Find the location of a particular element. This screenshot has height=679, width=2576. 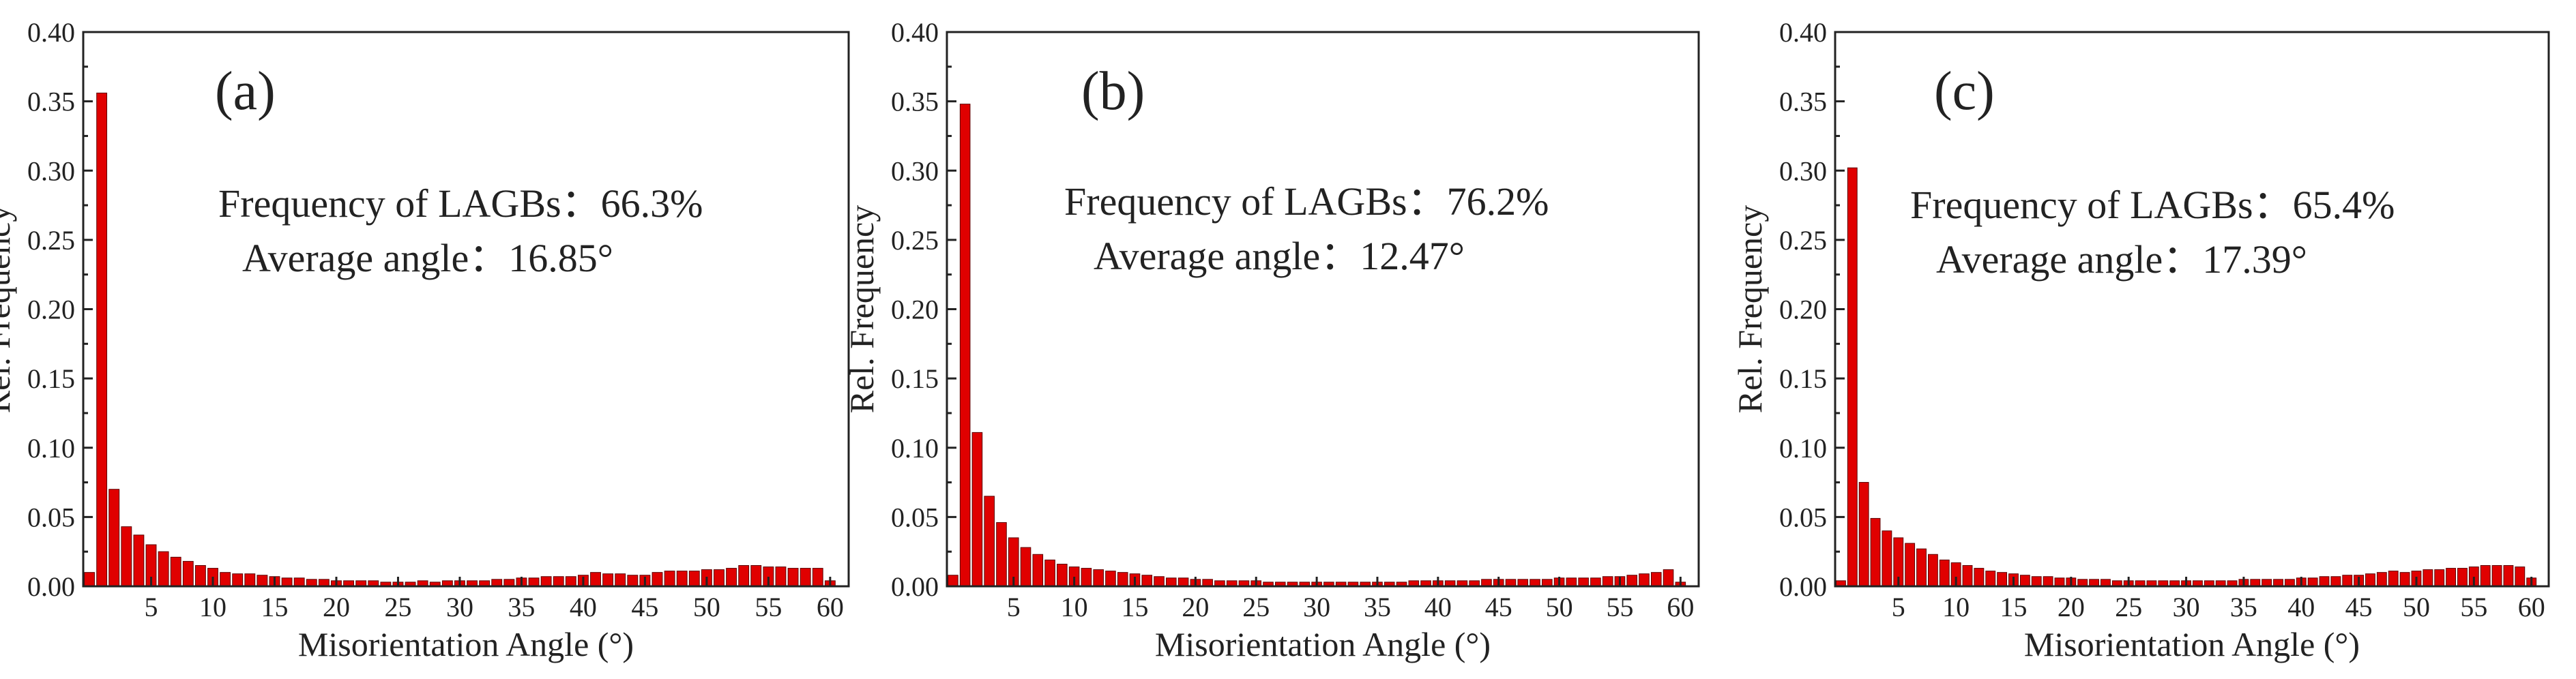

annotation-lagb-frequency: Frequency of LAGBs：66.3% is located at coordinates (460, 203).